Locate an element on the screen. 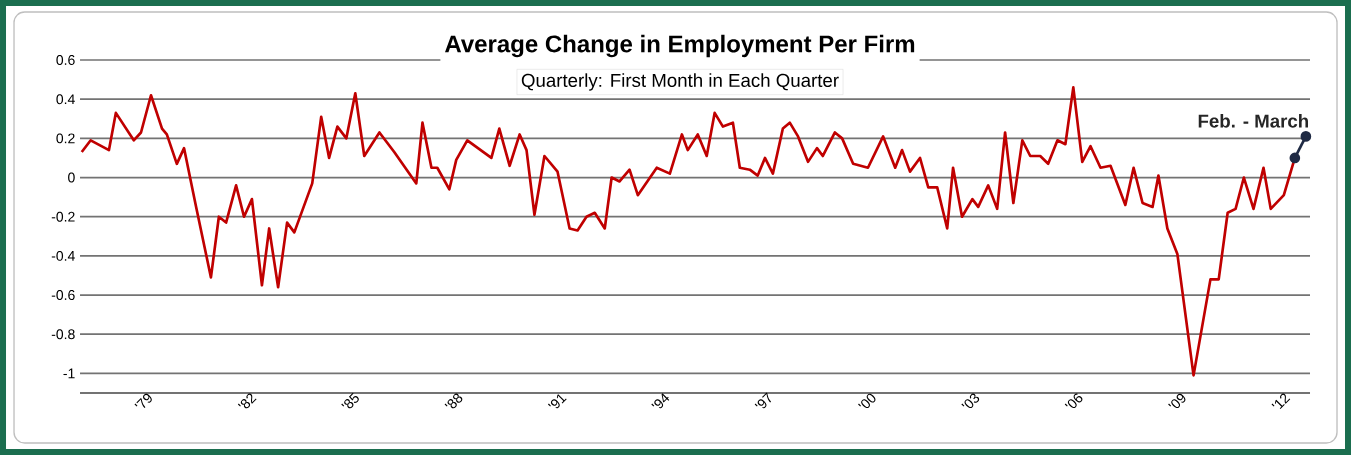 Image resolution: width=1351 pixels, height=455 pixels. y-tick-label: 0.2 is located at coordinates (65, 138).